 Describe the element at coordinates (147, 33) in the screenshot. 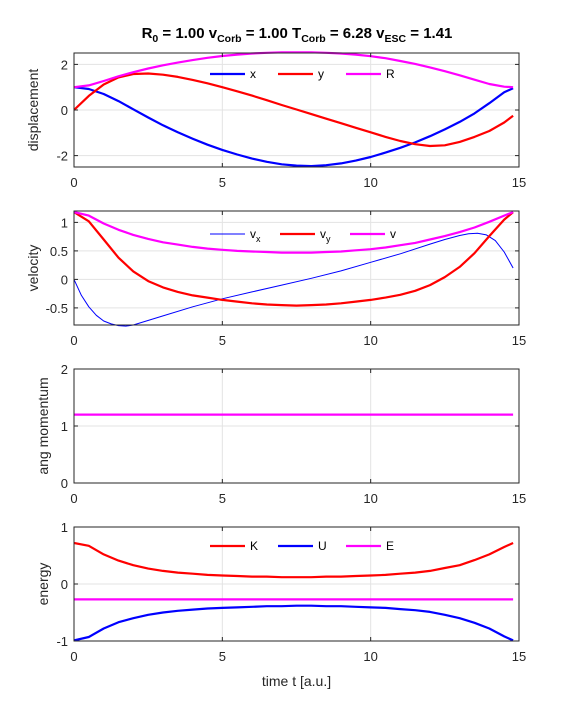

I see `title-text: R` at that location.